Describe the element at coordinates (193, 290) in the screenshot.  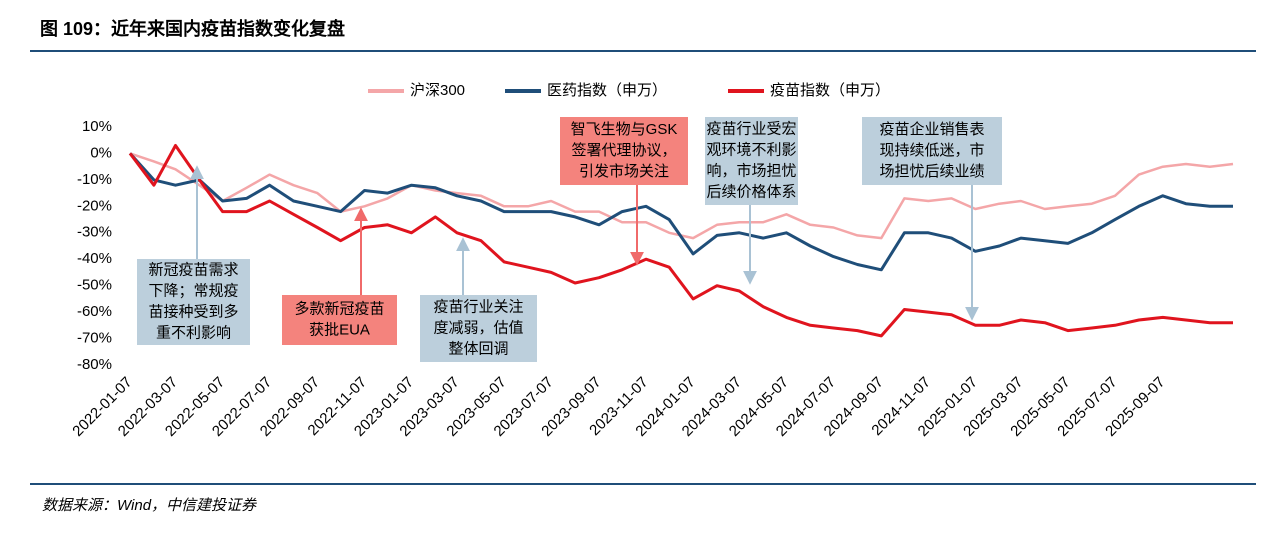
I see `annotation-text: 下降；常规疫` at that location.